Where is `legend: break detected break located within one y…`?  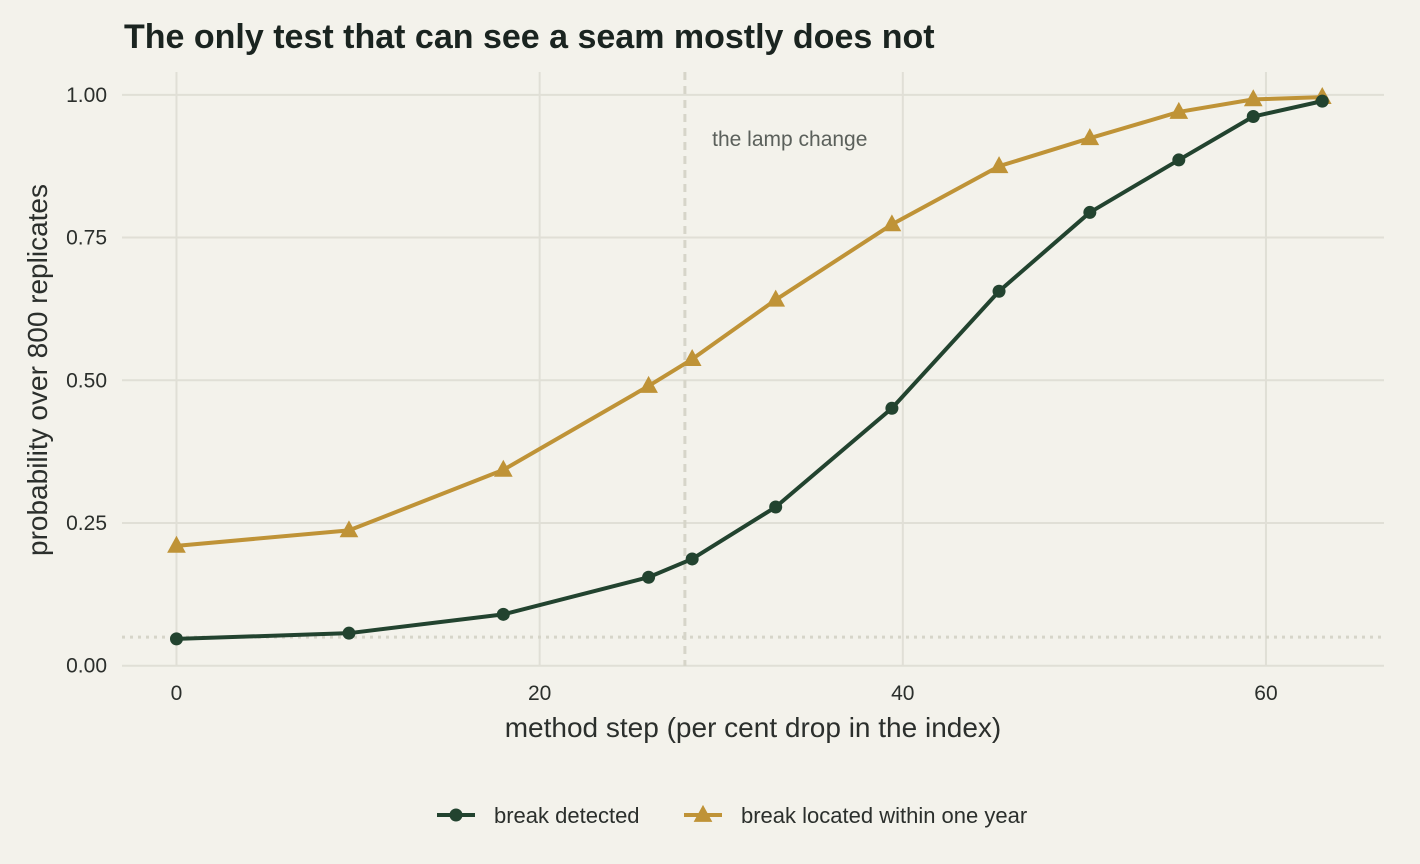 legend: break detected break located within one y… is located at coordinates (732, 815).